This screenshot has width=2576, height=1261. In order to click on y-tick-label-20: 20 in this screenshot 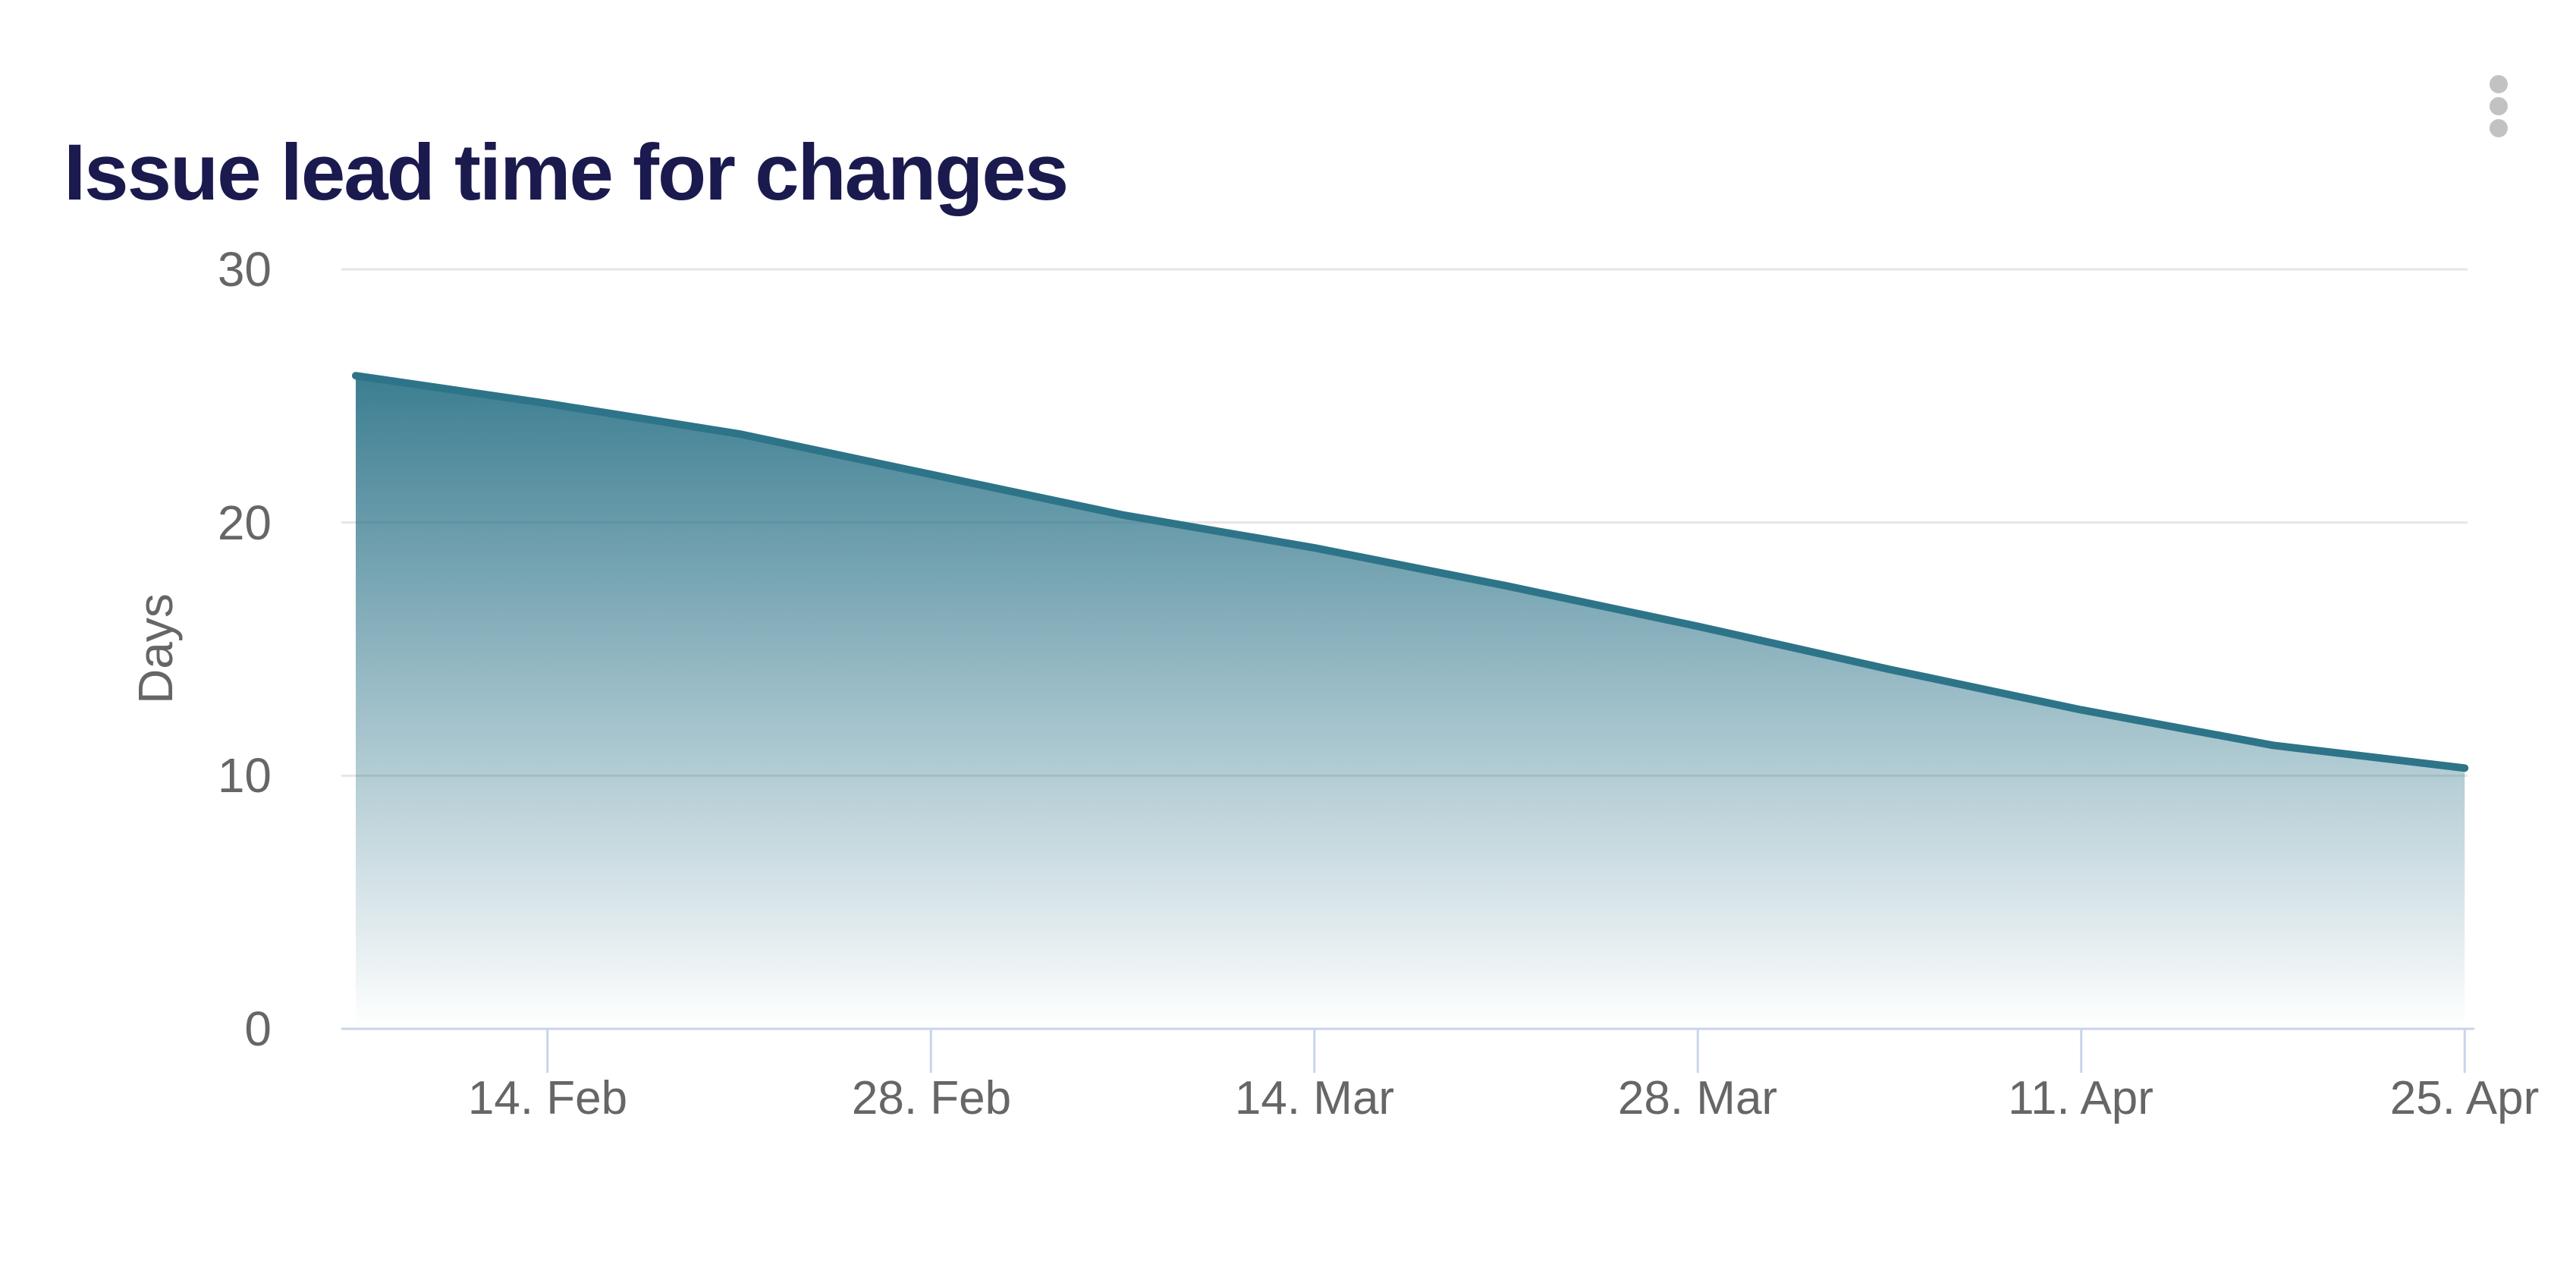, I will do `click(244, 522)`.